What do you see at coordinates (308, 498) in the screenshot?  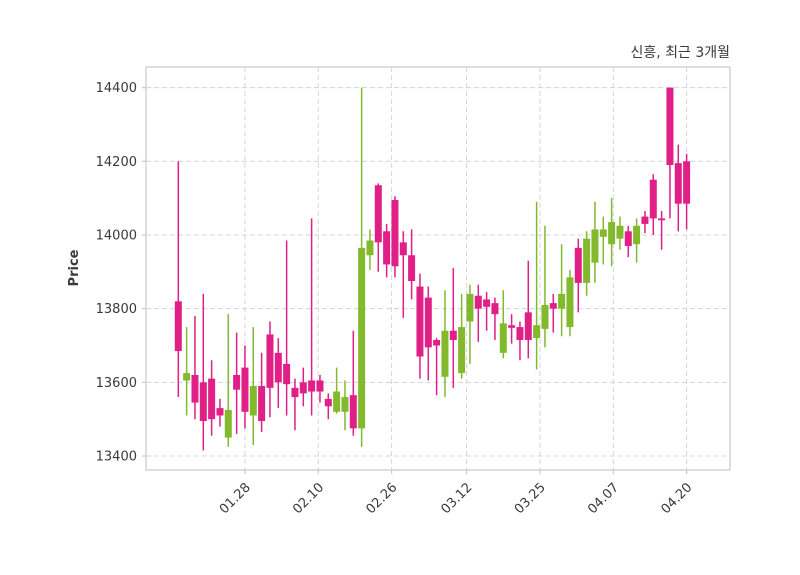 I see `x-tick-label: 02.10` at bounding box center [308, 498].